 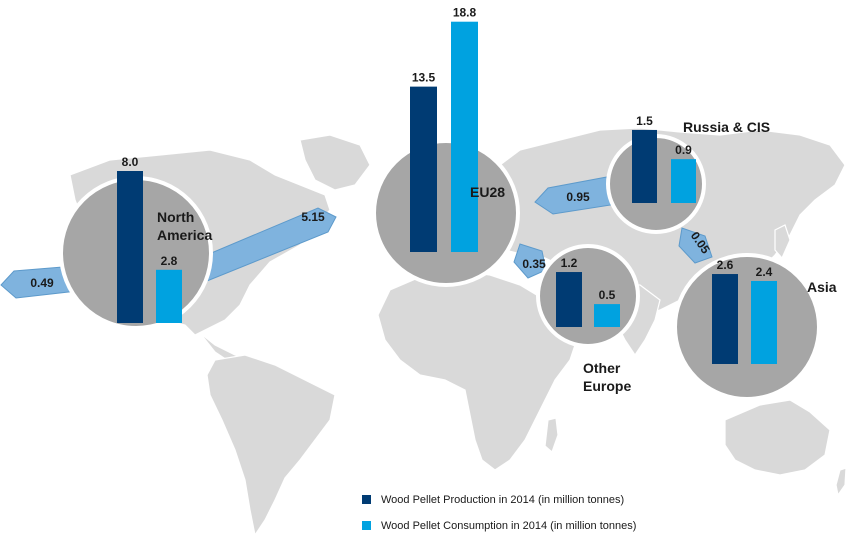 What do you see at coordinates (782, 242) in the screenshot?
I see `land-japan` at bounding box center [782, 242].